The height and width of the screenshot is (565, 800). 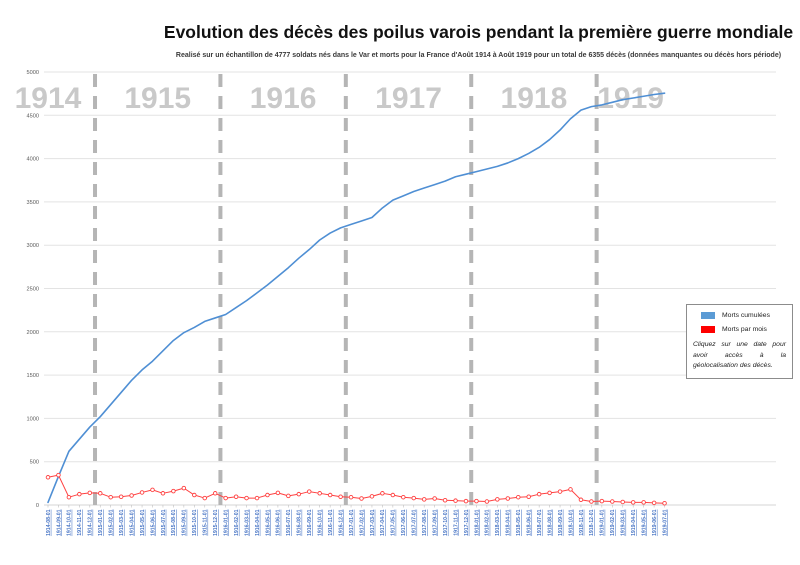 What do you see at coordinates (49, 522) in the screenshot?
I see `x-axis-date-link: 1914-08-01` at bounding box center [49, 522].